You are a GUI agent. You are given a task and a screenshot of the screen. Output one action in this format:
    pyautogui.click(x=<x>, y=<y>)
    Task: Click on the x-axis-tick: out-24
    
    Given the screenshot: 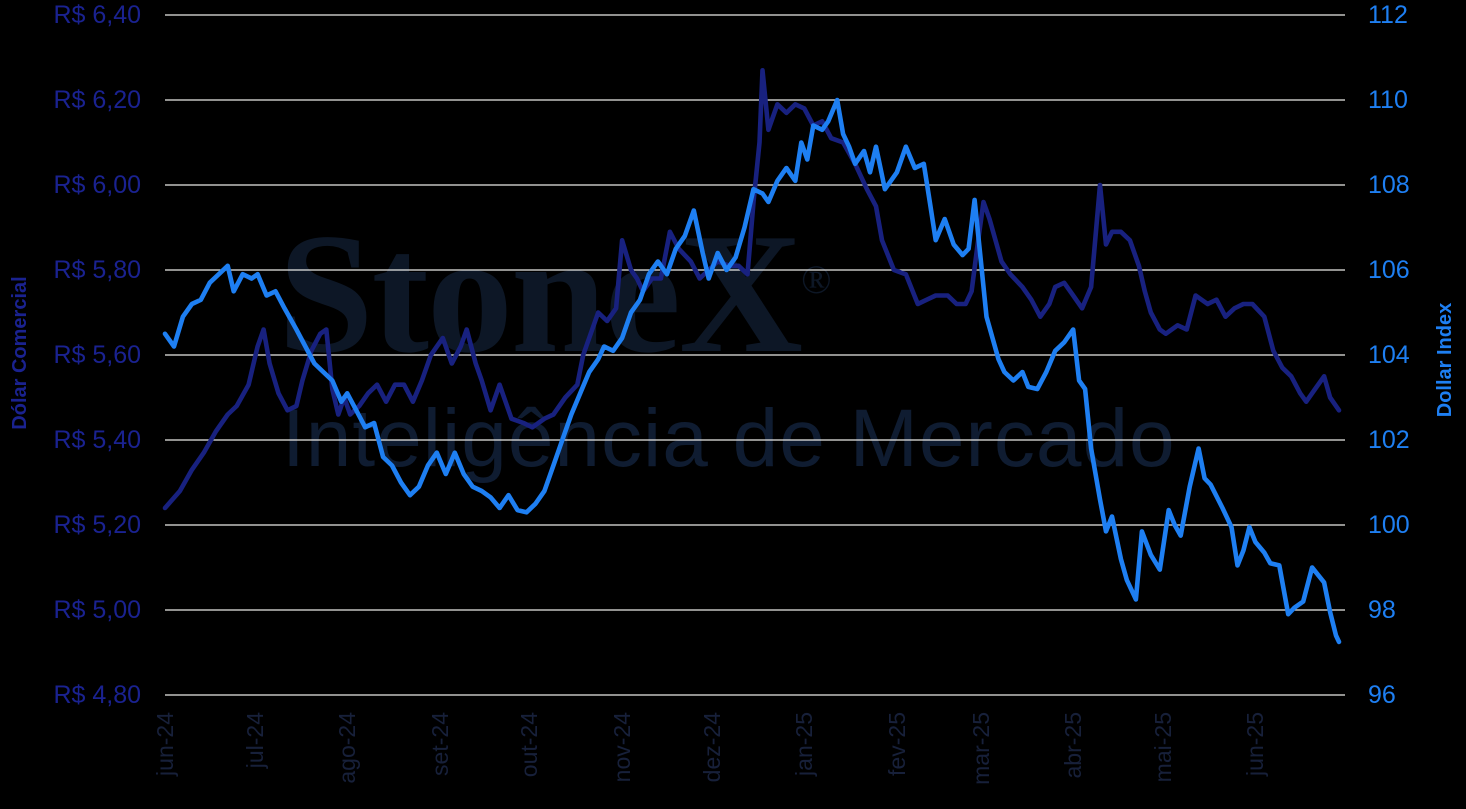 What is the action you would take?
    pyautogui.click(x=529, y=745)
    